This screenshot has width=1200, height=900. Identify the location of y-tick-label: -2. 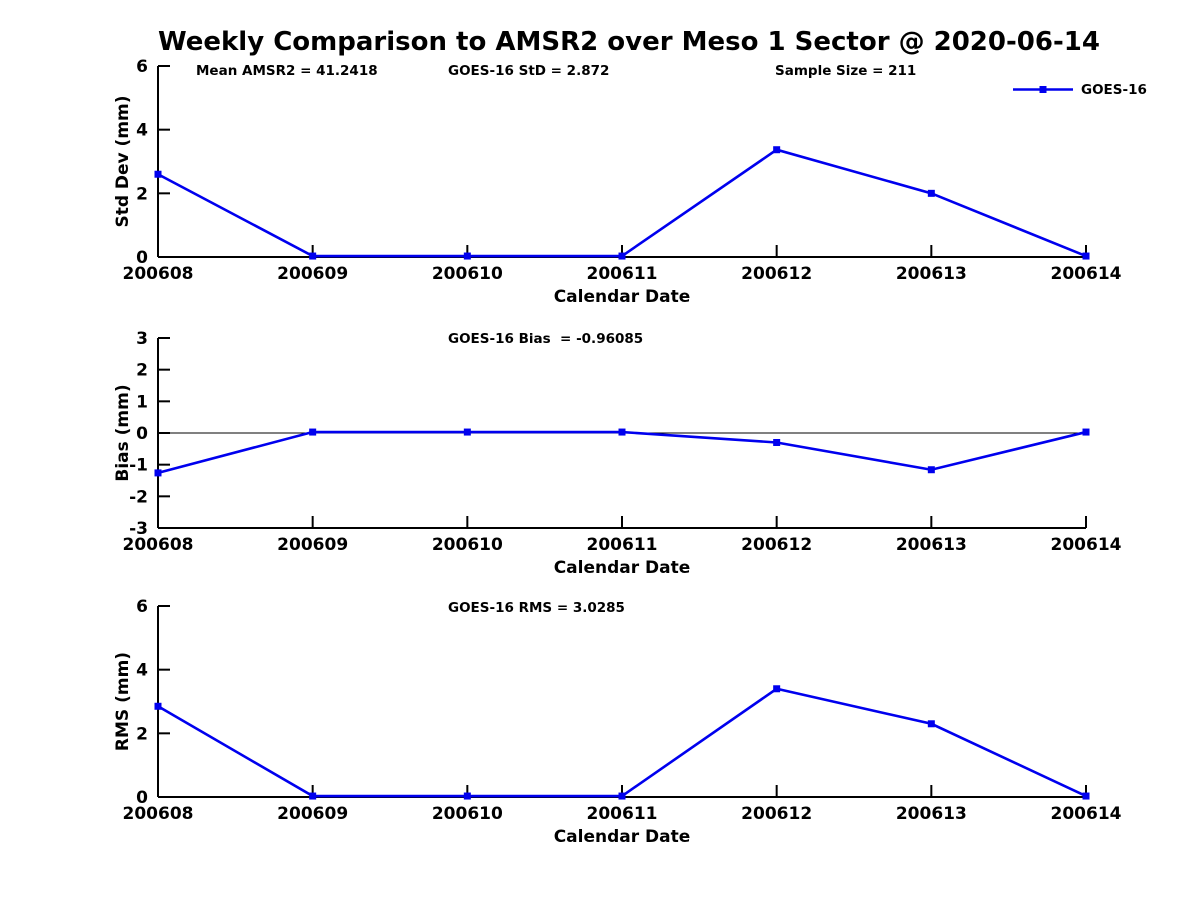
(138, 497).